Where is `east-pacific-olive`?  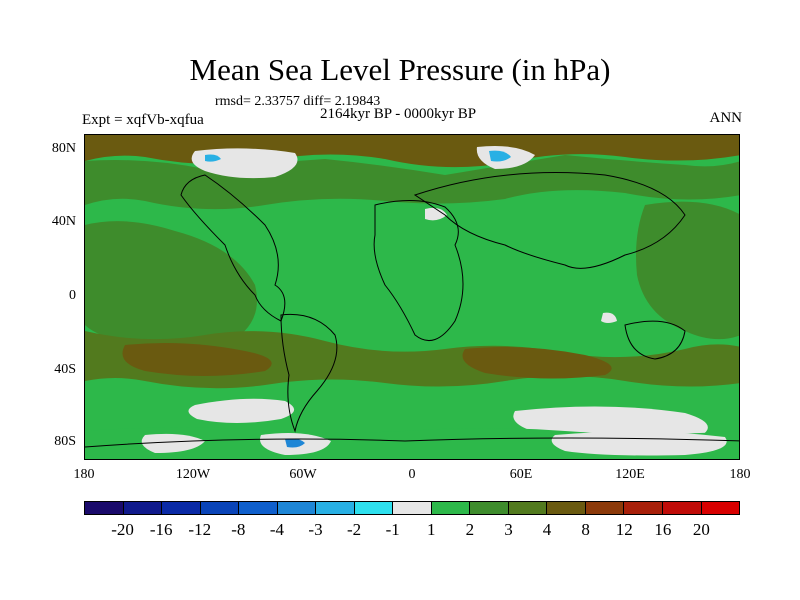
east-pacific-olive is located at coordinates (687, 270).